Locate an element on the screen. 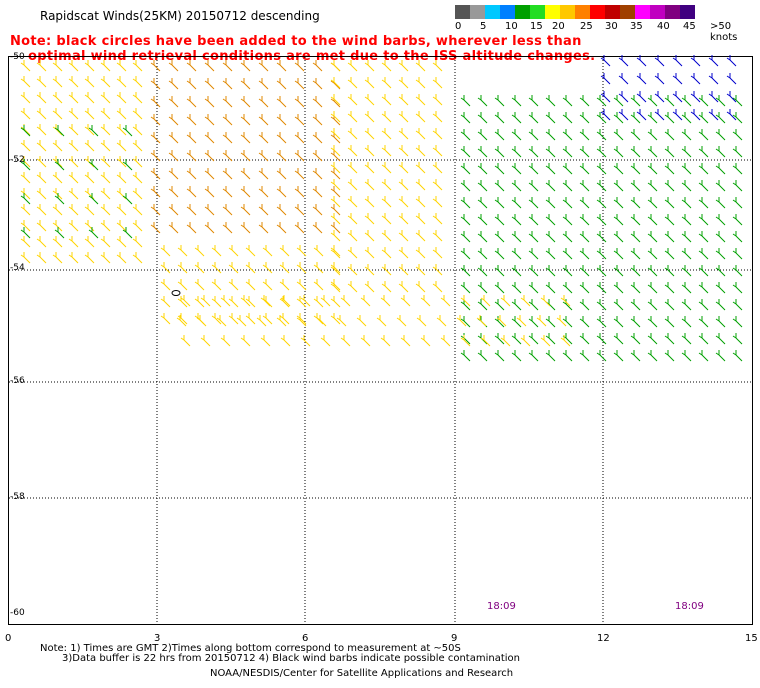 The height and width of the screenshot is (688, 760). lat-label-54: -54 is located at coordinates (17, 268).